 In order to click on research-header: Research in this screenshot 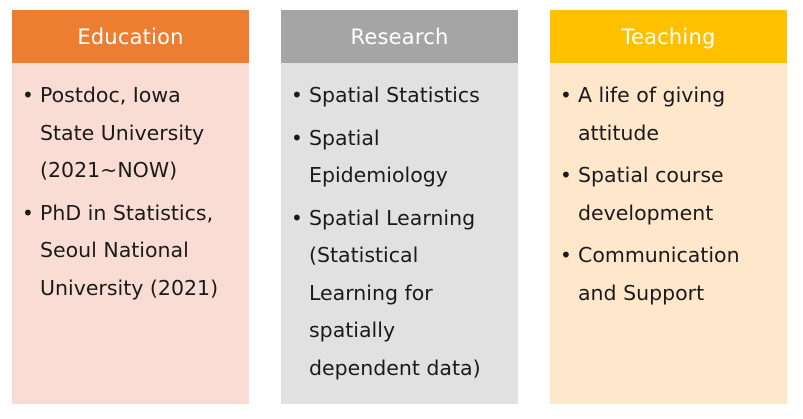, I will do `click(399, 36)`.